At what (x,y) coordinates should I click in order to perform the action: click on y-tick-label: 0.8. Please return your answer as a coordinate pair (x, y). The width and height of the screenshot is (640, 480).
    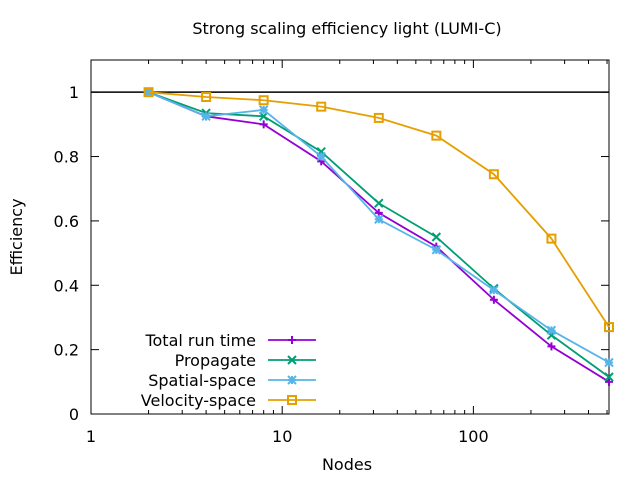
    Looking at the image, I should click on (66, 157).